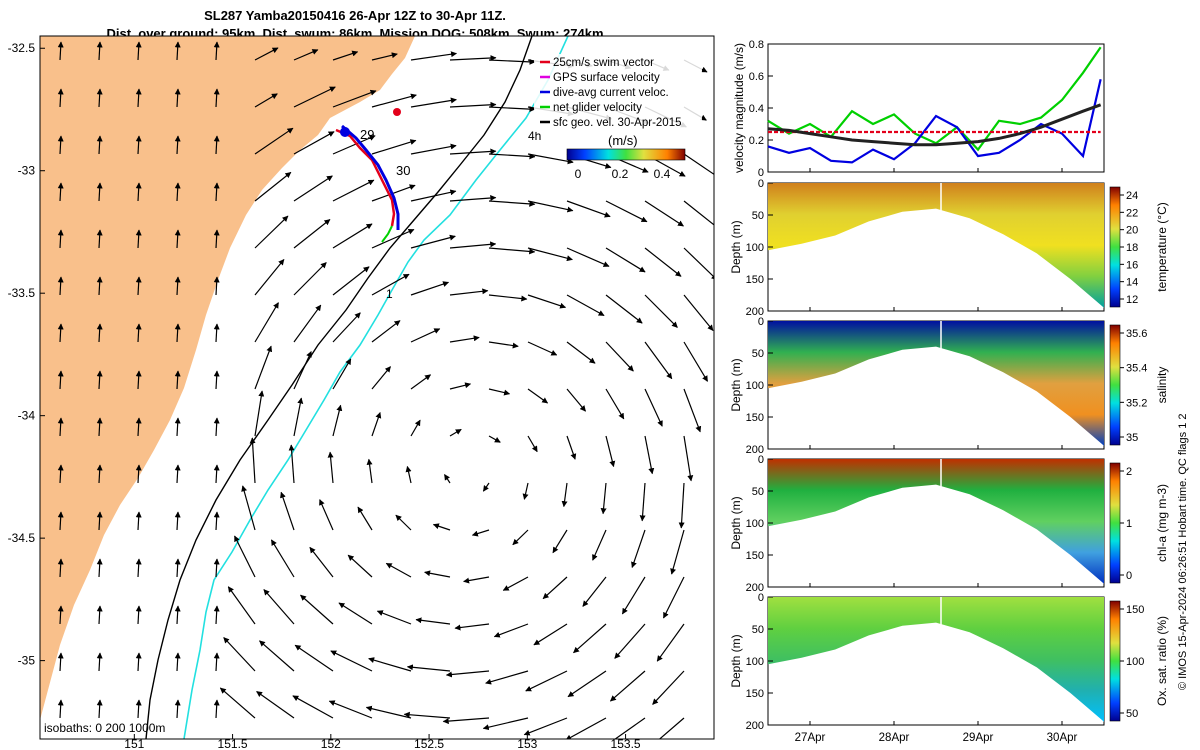 Image resolution: width=1200 pixels, height=750 pixels. I want to click on colorbar-tick-label-0-2: 16, so click(1132, 265).